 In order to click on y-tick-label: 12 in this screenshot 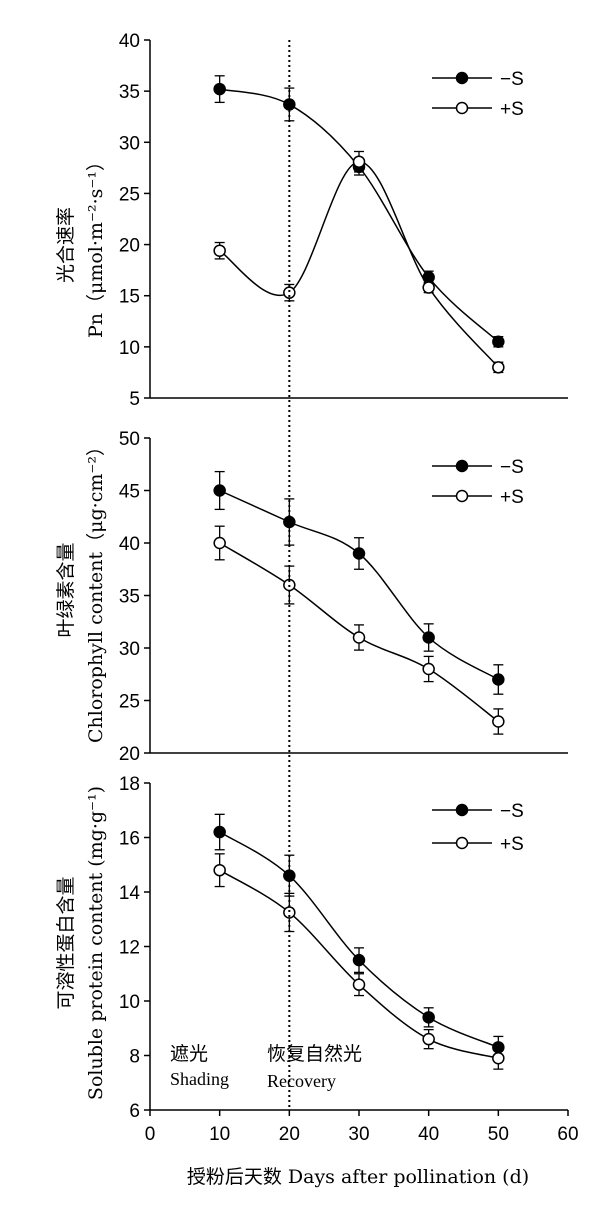, I will do `click(129, 948)`.